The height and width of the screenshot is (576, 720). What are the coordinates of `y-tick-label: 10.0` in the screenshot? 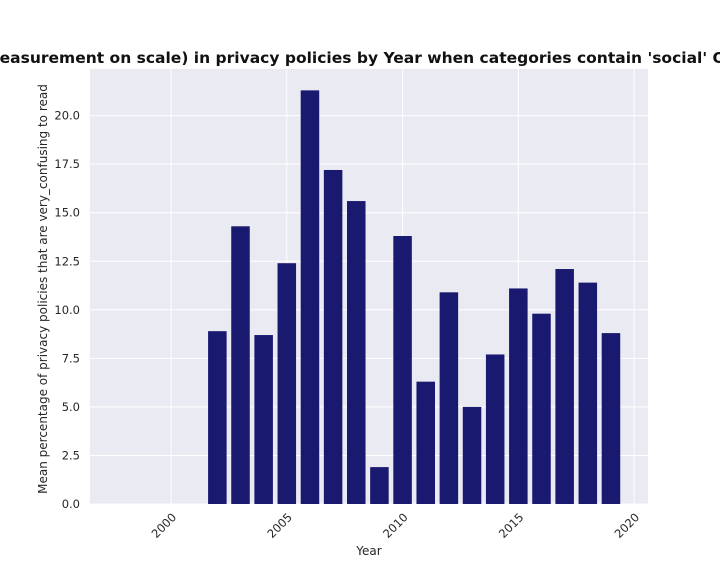 It's located at (67, 310).